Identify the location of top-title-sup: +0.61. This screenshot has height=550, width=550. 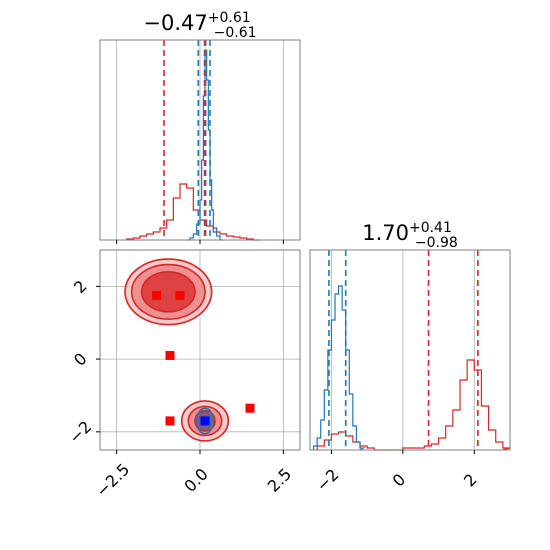
(229, 18).